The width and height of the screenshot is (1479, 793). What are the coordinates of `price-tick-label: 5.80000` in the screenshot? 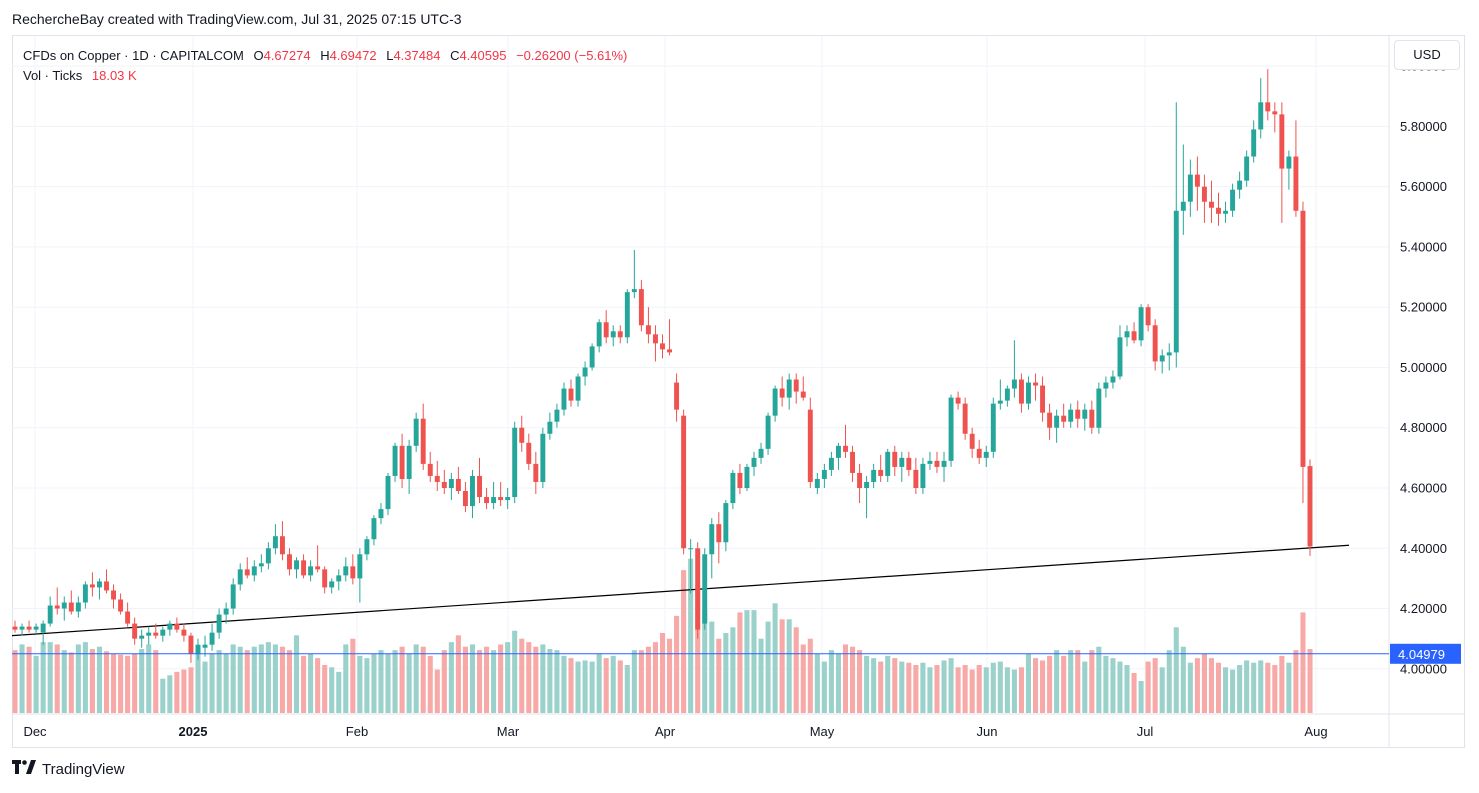 It's located at (1423, 126).